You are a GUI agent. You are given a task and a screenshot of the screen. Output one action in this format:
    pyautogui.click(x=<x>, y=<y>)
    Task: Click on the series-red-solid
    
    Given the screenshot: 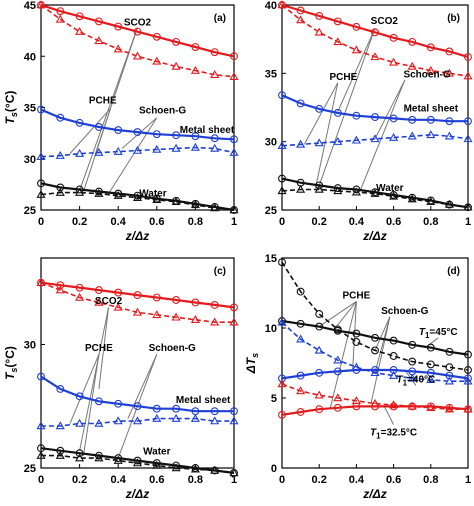 What is the action you would take?
    pyautogui.click(x=137, y=295)
    